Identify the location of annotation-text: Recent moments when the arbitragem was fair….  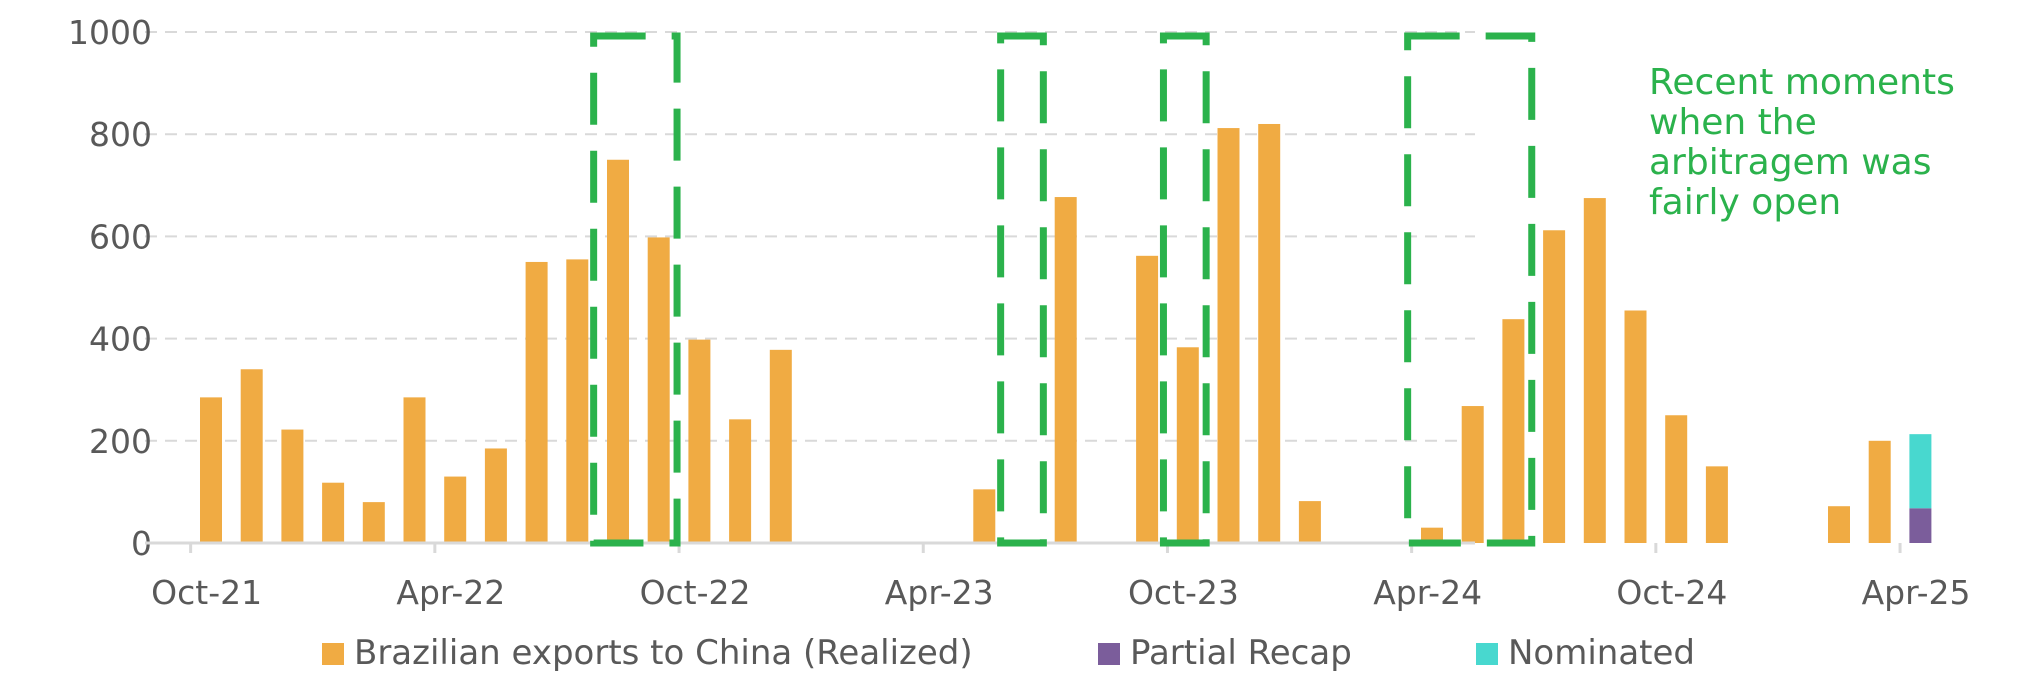
(1802, 142).